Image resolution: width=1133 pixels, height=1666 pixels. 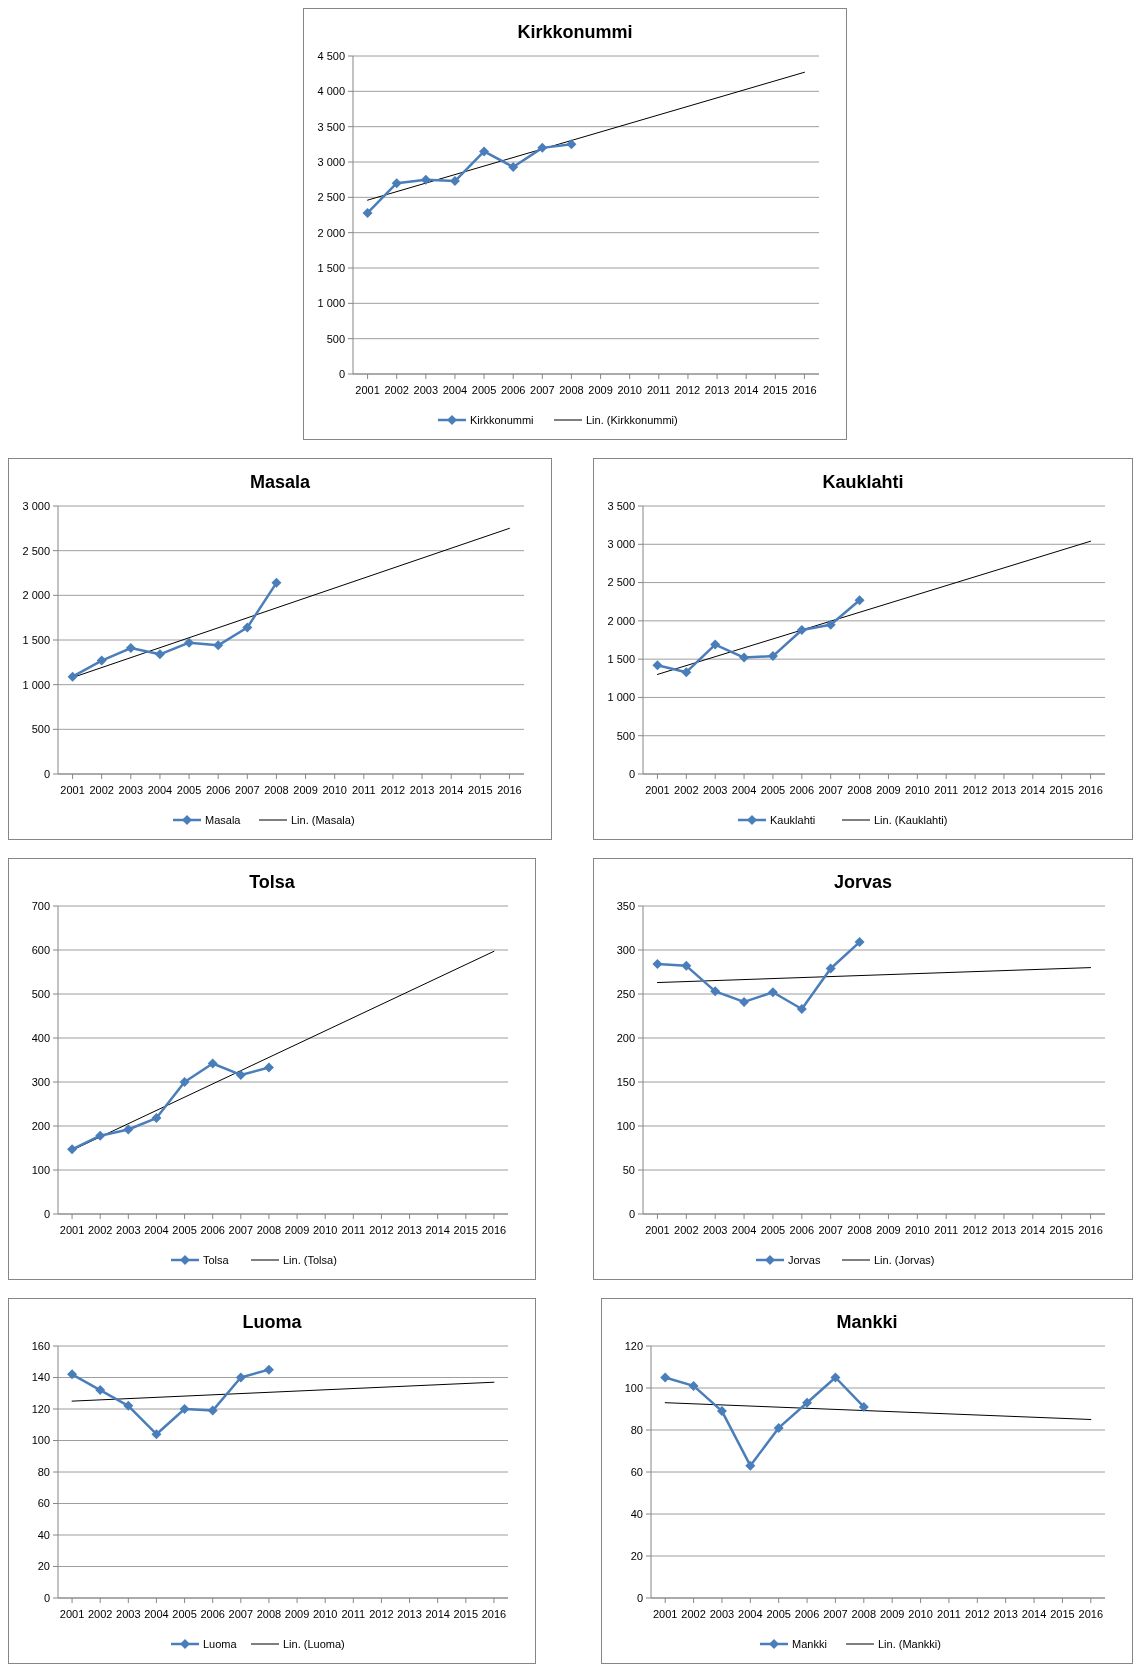 What do you see at coordinates (40, 1377) in the screenshot?
I see `y-tick-label: 140` at bounding box center [40, 1377].